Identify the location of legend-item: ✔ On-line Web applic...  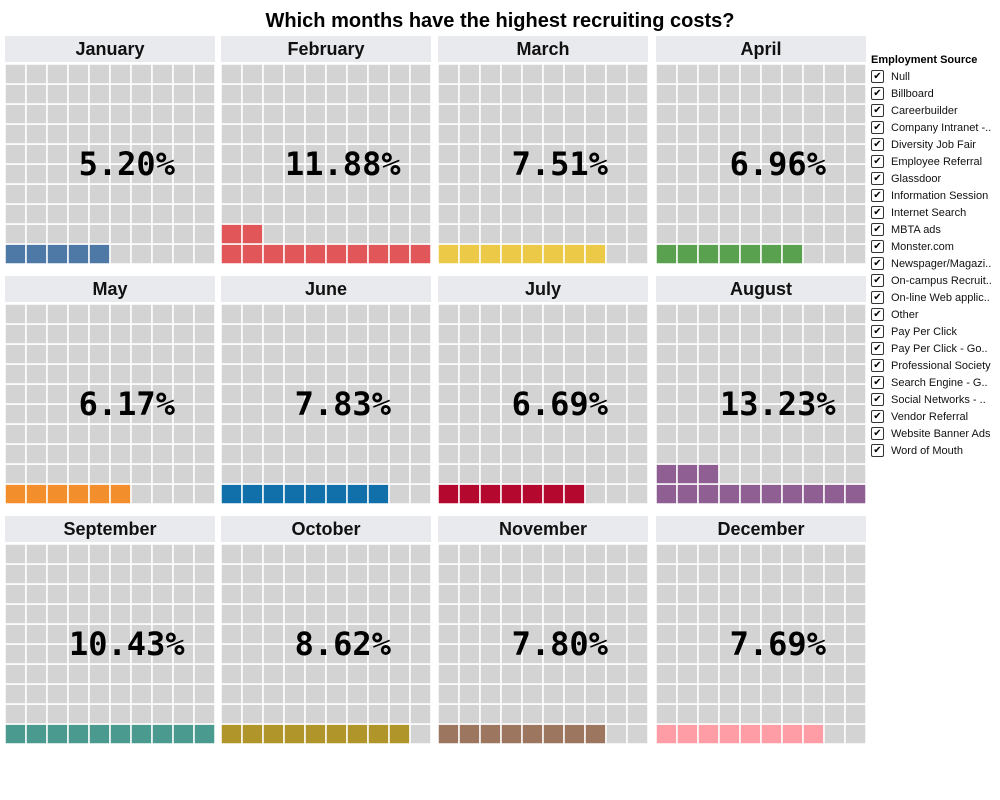
(935, 297).